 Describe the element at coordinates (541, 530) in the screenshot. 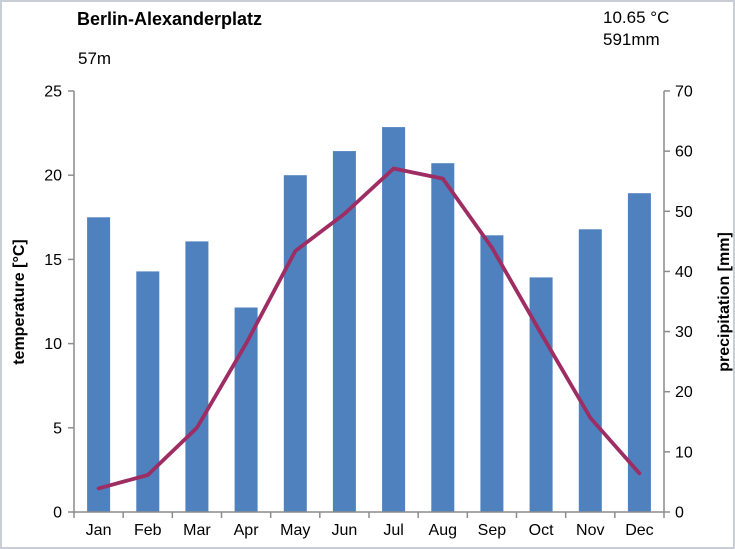

I see `month-label-oct: Oct` at that location.